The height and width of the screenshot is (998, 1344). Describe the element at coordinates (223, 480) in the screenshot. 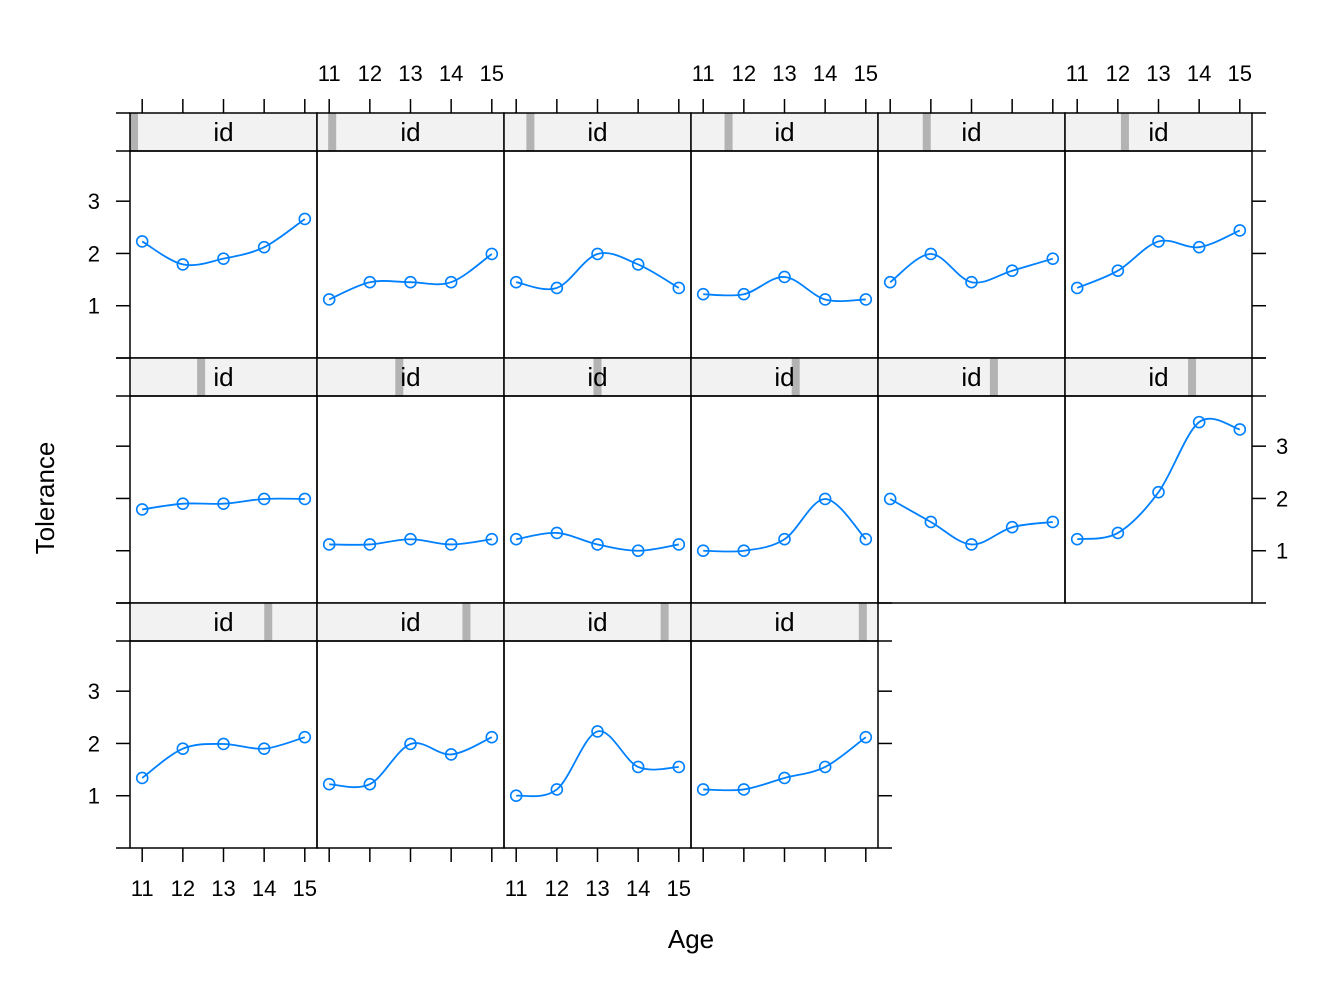

I see `panel-7: id` at that location.